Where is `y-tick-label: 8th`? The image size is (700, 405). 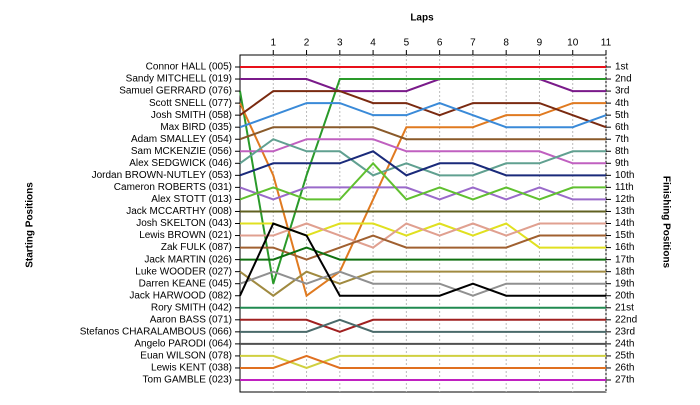
y-tick-label: 8th is located at coordinates (622, 151).